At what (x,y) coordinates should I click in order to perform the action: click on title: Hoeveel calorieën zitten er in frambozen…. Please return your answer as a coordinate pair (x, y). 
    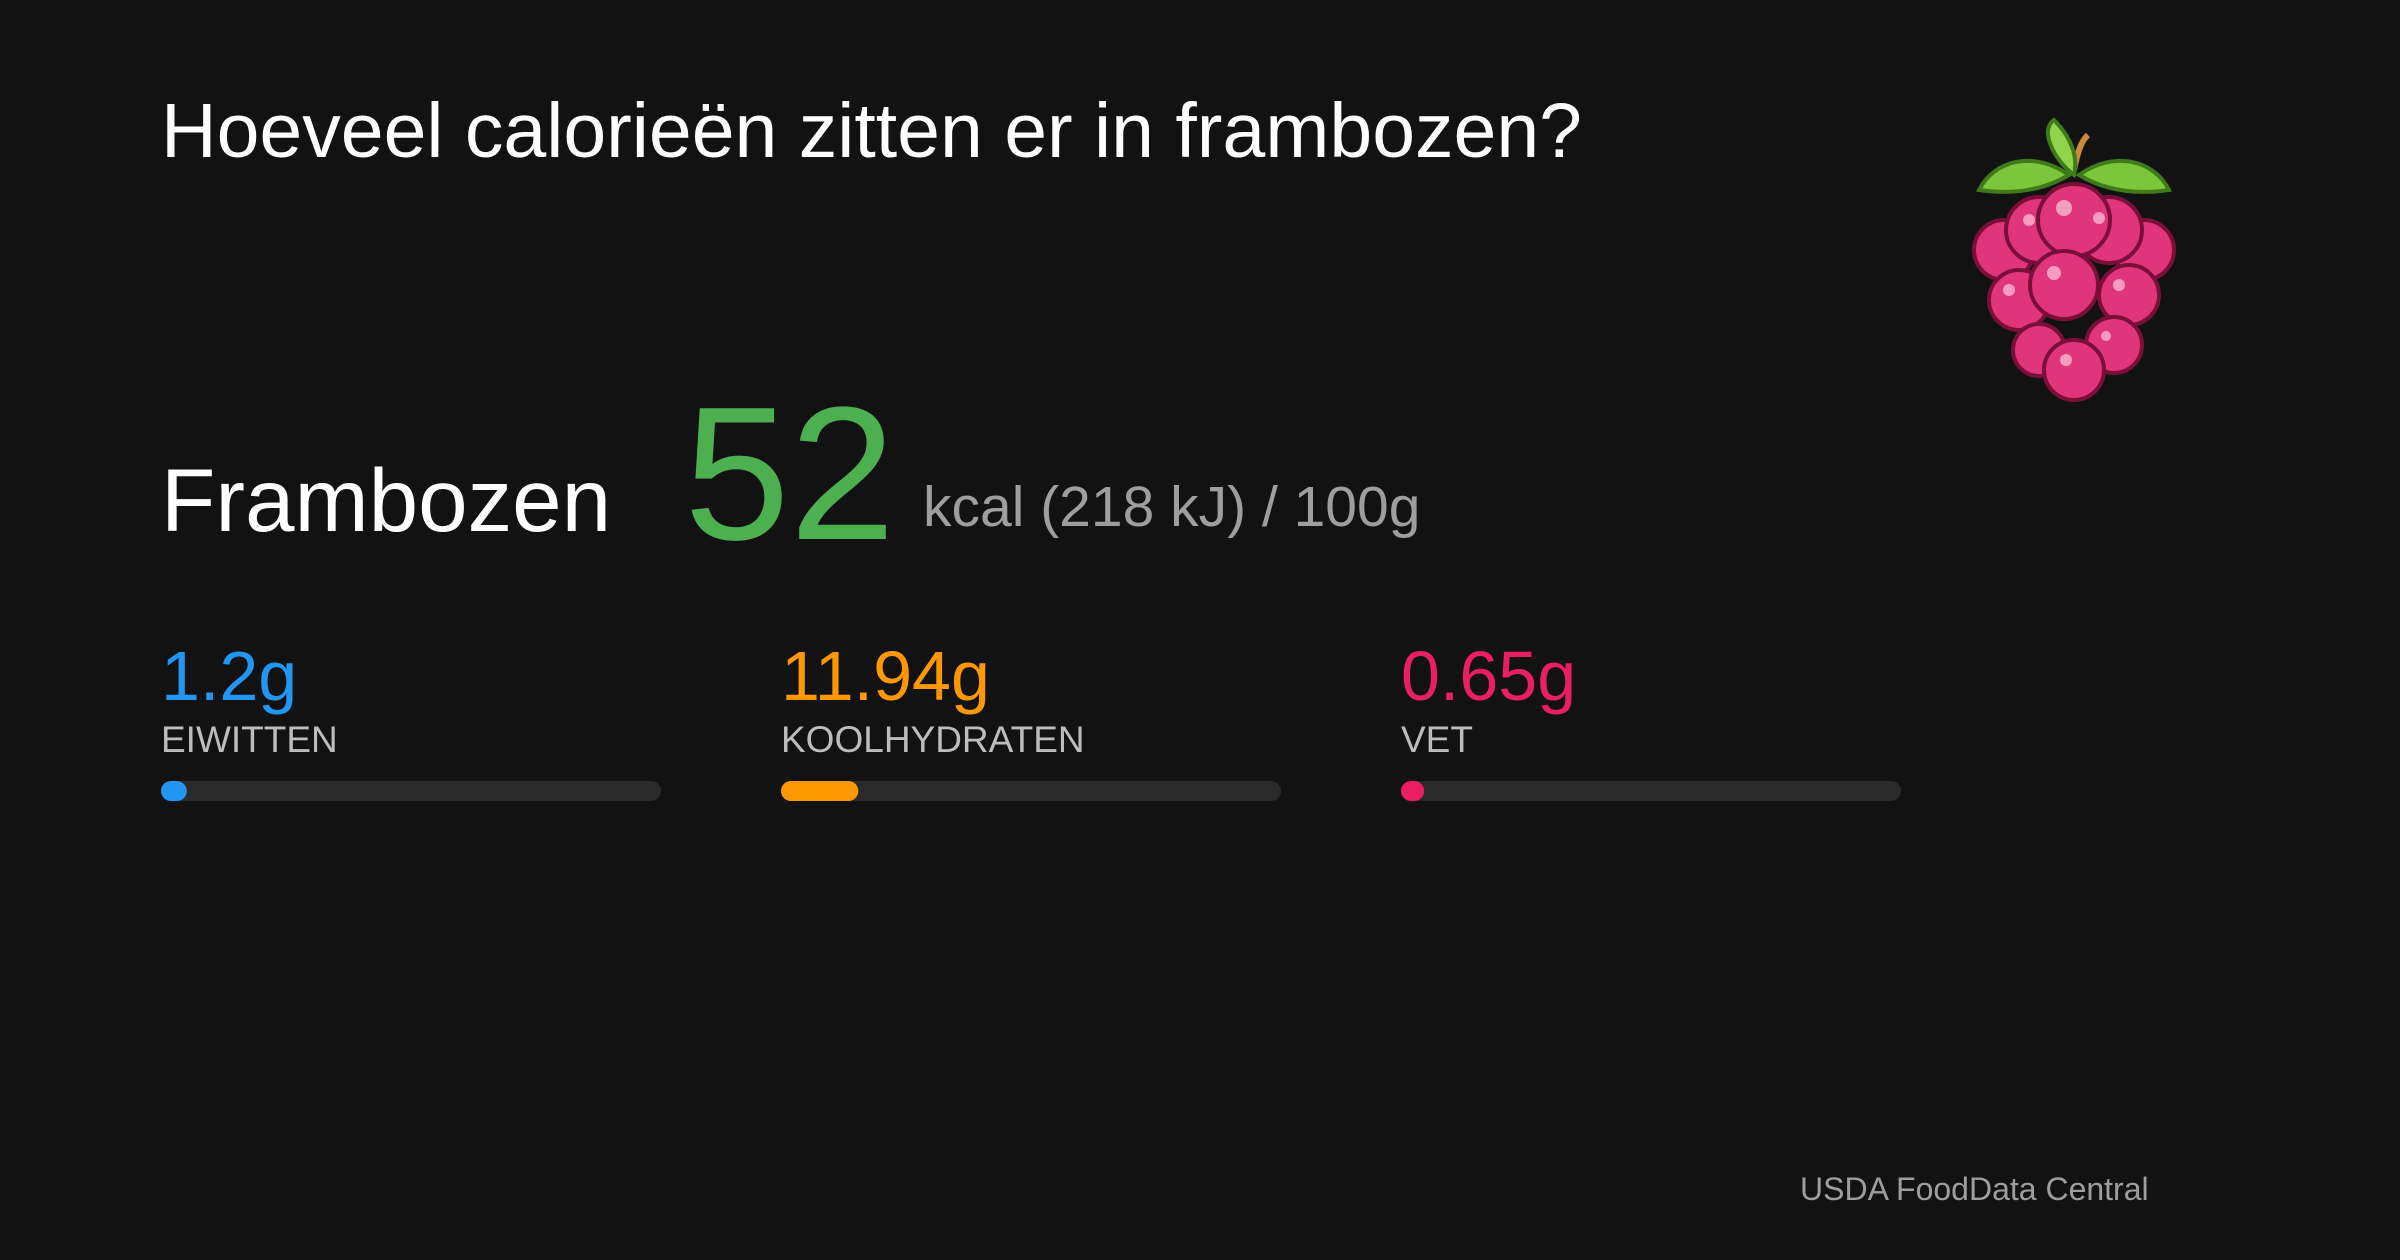
    Looking at the image, I should click on (871, 131).